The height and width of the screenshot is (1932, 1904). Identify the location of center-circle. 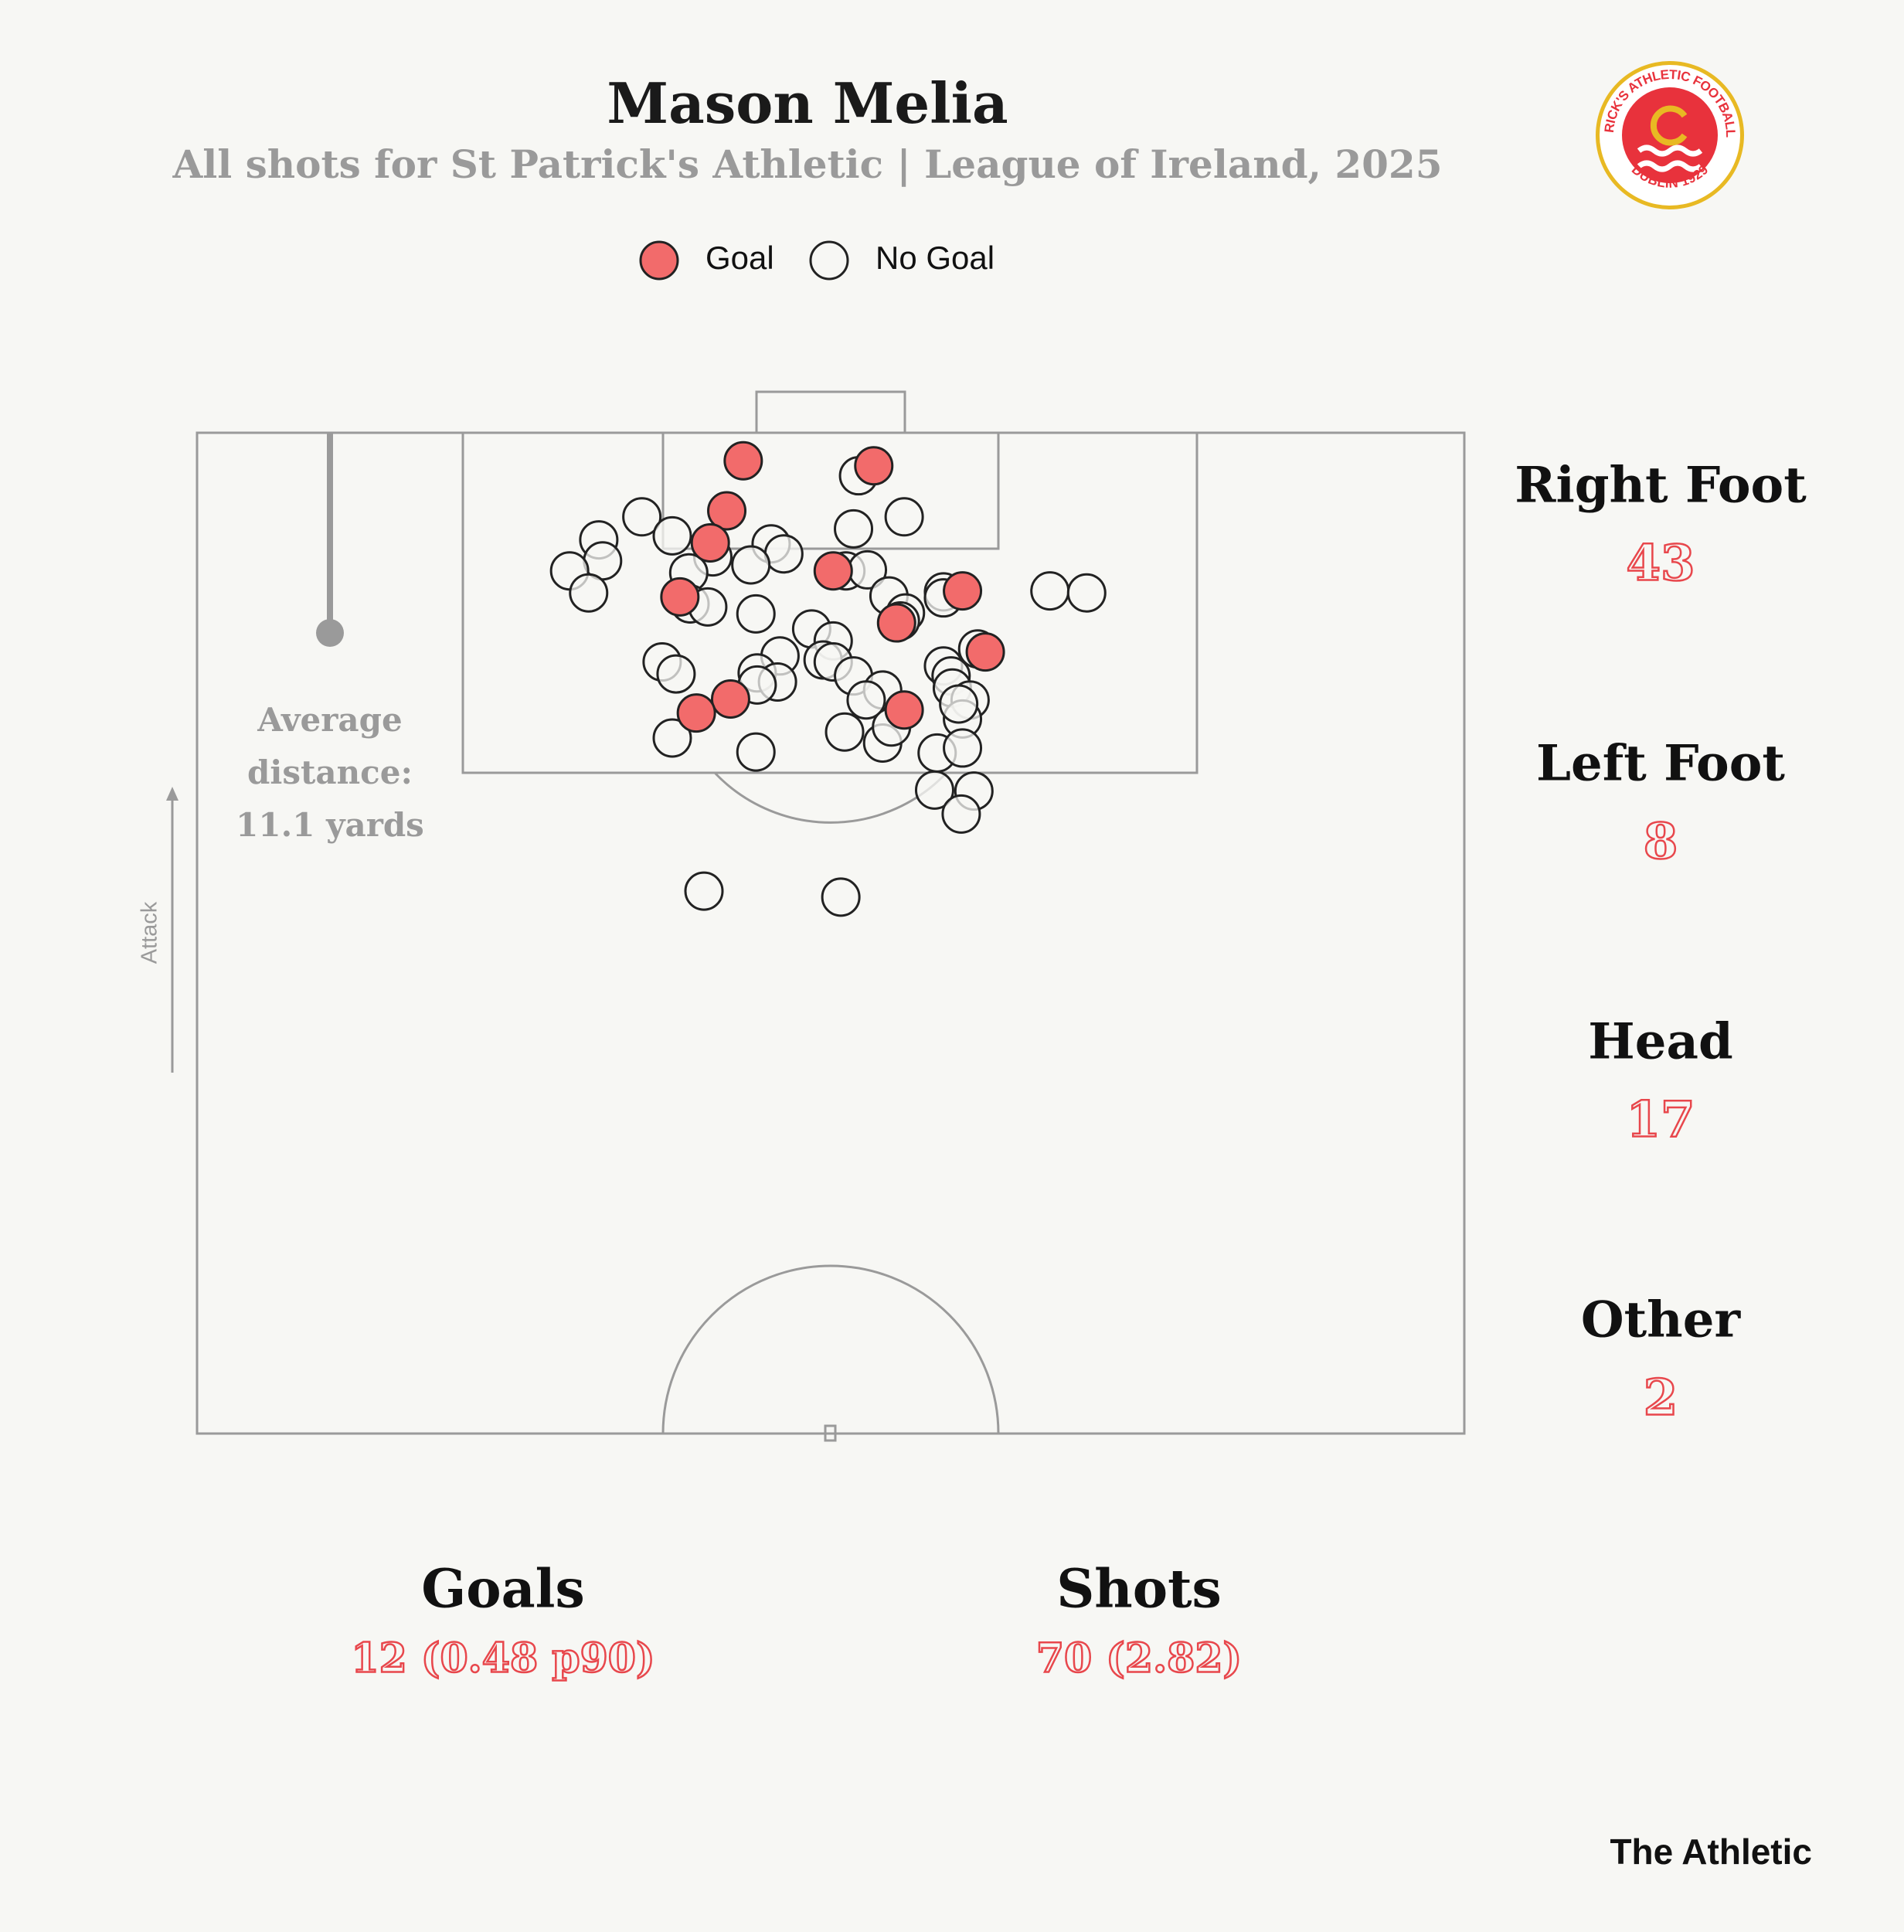
(830, 1349).